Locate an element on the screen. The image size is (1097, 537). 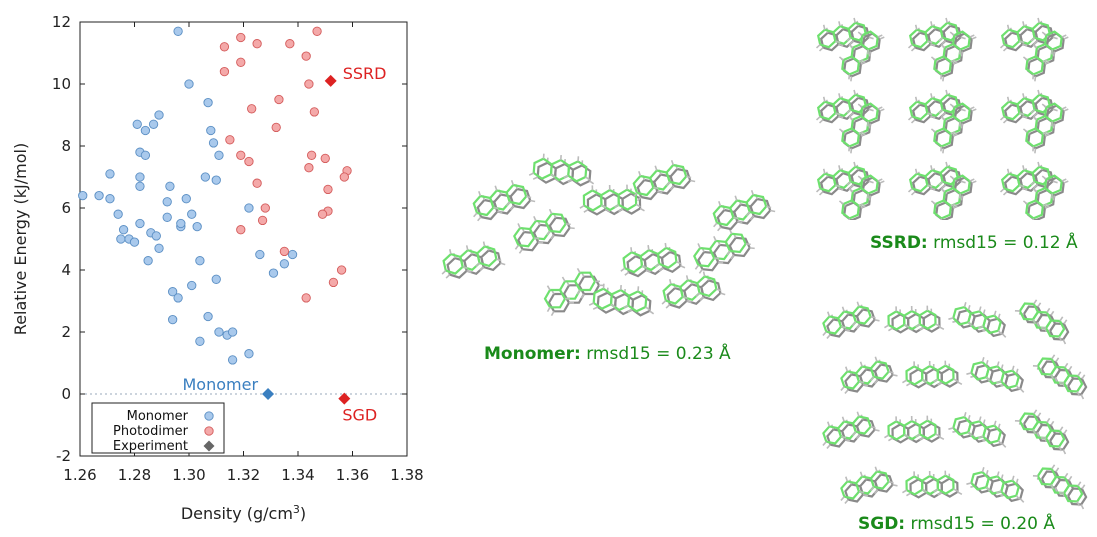
y-tick-label: 12 is located at coordinates (61, 22).